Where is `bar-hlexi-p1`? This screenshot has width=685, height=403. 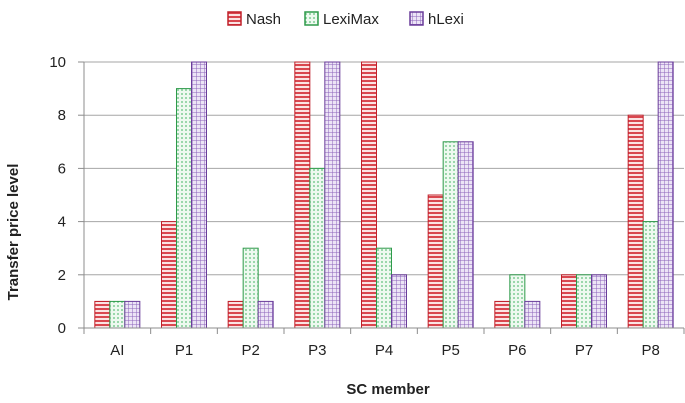 bar-hlexi-p1 is located at coordinates (199, 195).